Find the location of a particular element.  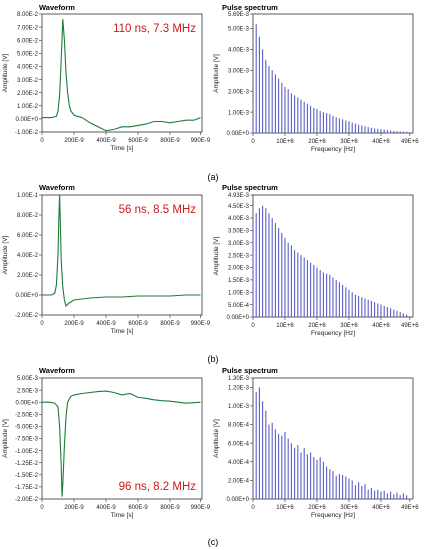

y-tick-label: -7.50E-3 is located at coordinates (27, 440).